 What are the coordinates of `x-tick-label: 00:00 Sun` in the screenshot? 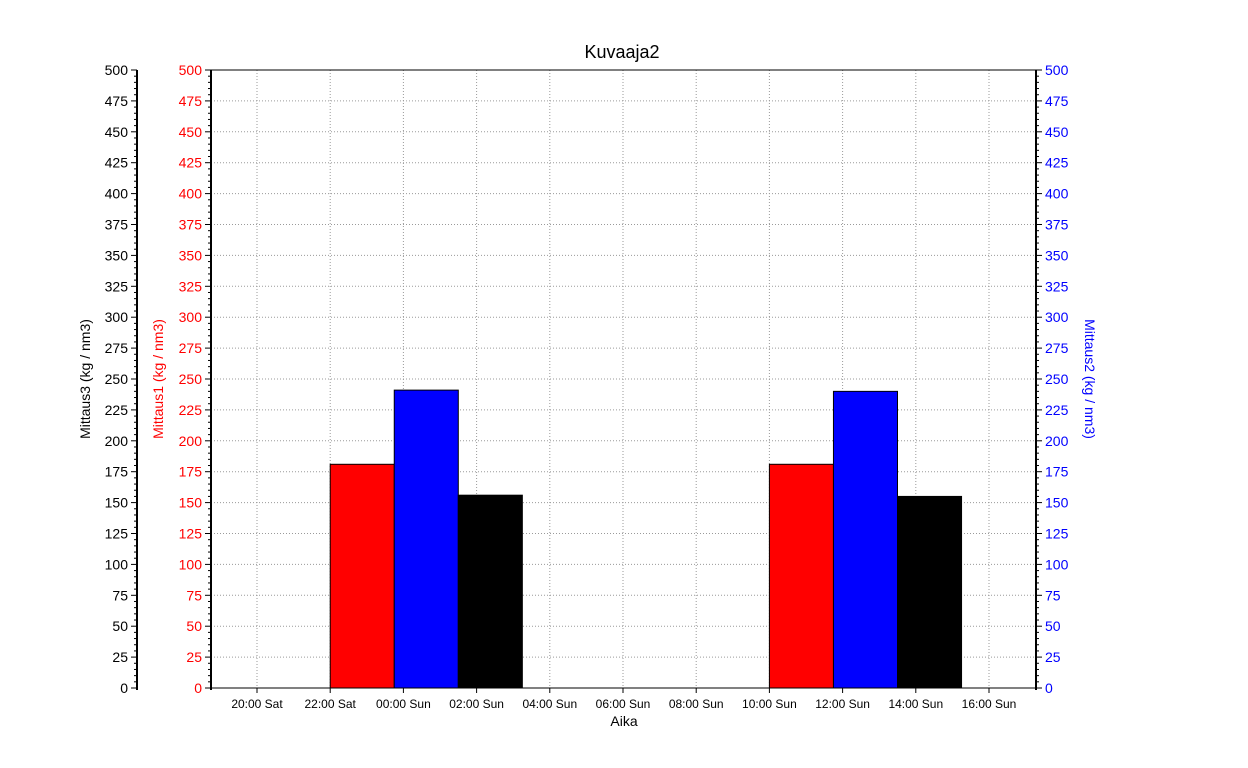 It's located at (403, 704).